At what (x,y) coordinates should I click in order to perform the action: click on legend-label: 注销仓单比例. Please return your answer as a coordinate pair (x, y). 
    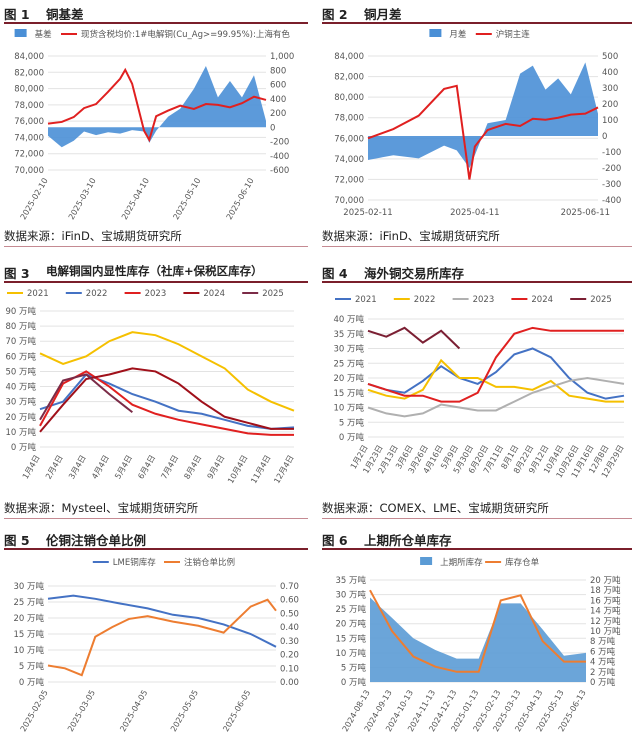
    Looking at the image, I should click on (209, 562).